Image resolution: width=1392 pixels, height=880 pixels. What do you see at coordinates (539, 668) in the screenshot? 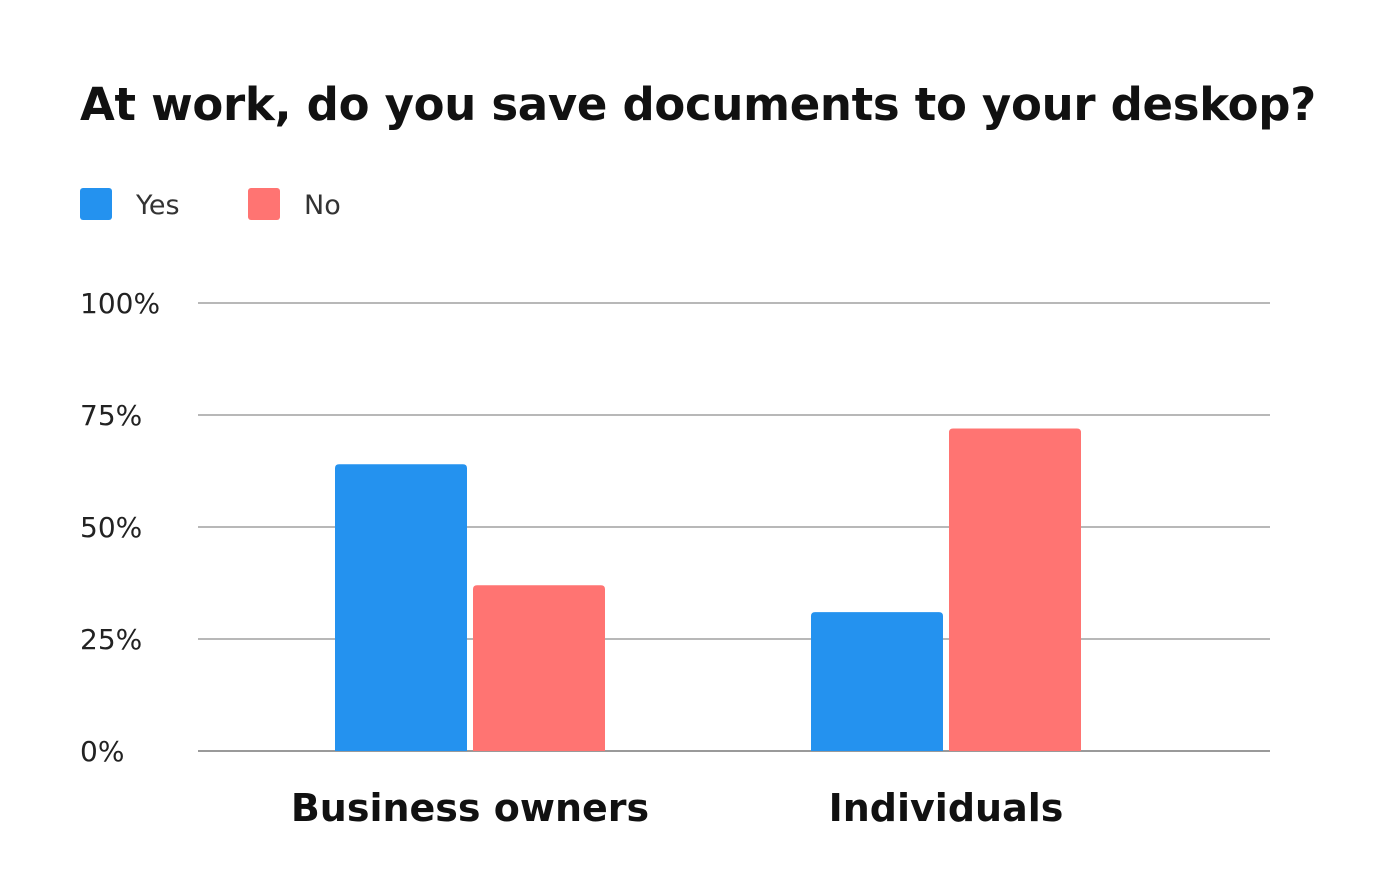
I see `bar-business-owners-no` at bounding box center [539, 668].